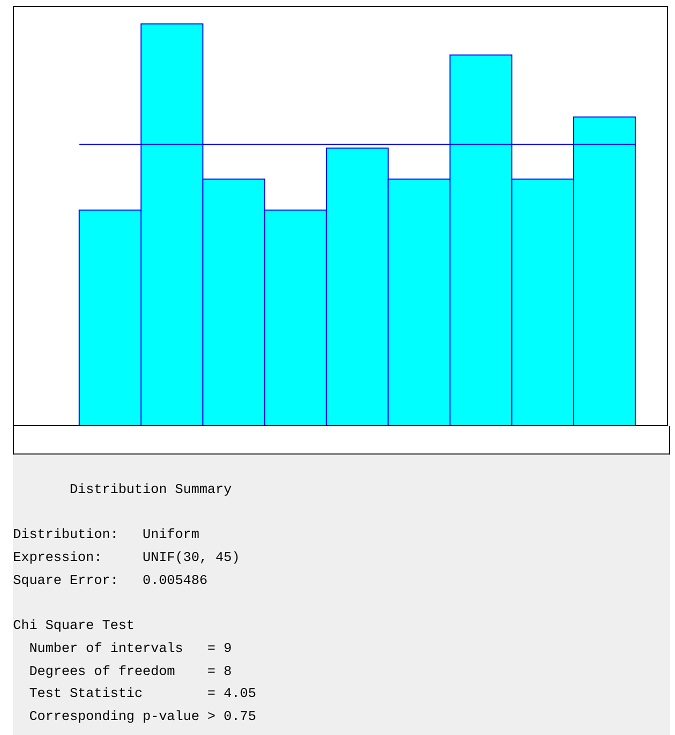 Image resolution: width=675 pixels, height=735 pixels. I want to click on text: Number of intervals = 9, so click(130, 649).